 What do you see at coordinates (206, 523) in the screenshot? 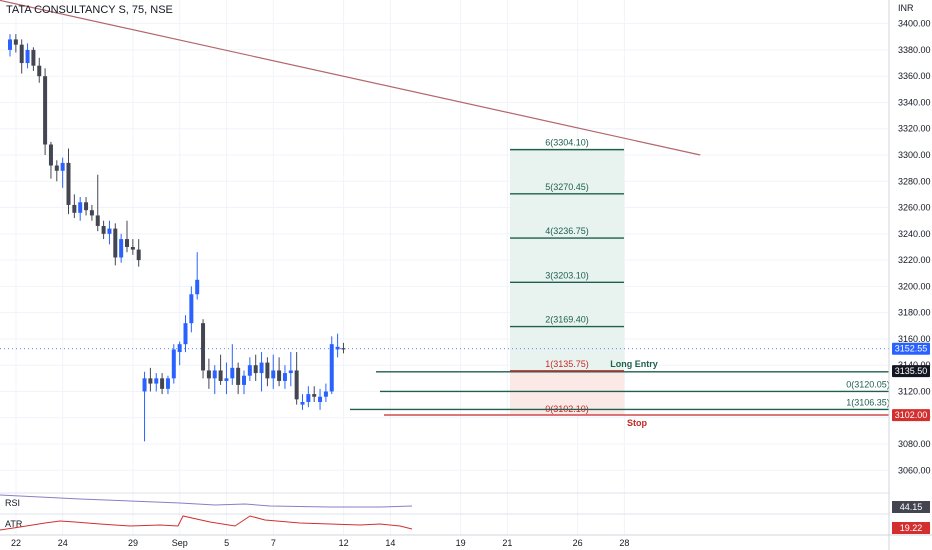
I see `atr-line` at bounding box center [206, 523].